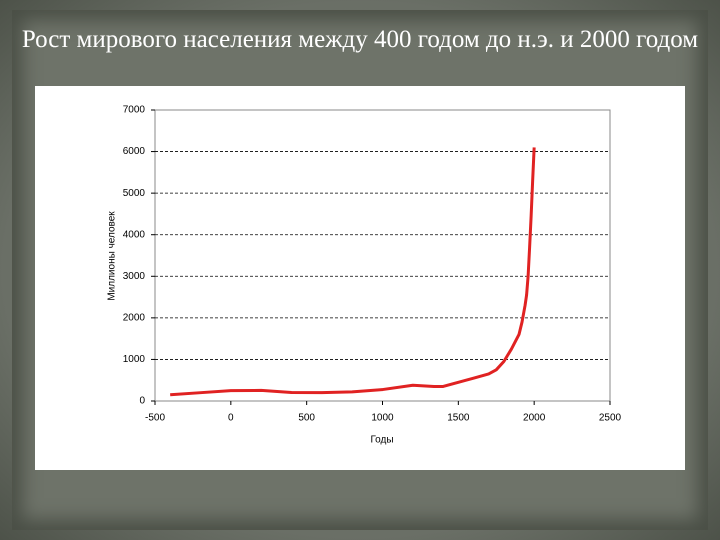  Describe the element at coordinates (458, 418) in the screenshot. I see `x-tick-label: 1500` at that location.